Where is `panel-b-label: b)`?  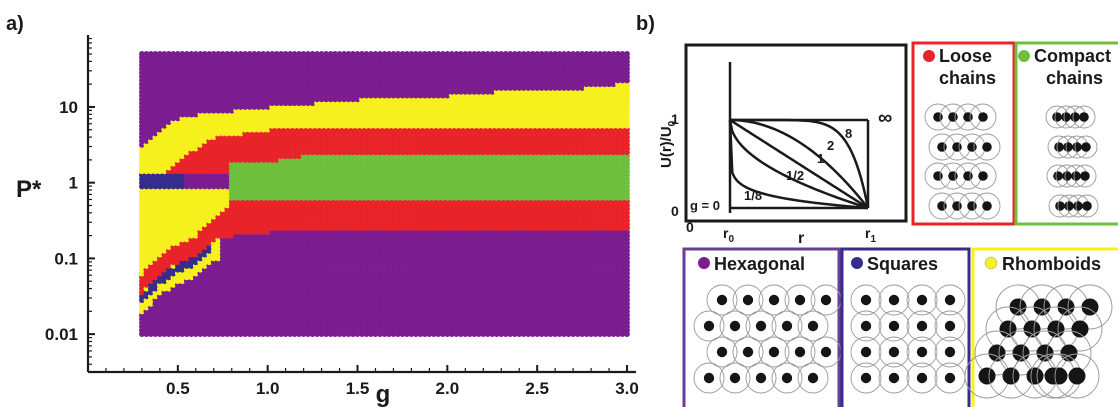 panel-b-label: b) is located at coordinates (645, 24).